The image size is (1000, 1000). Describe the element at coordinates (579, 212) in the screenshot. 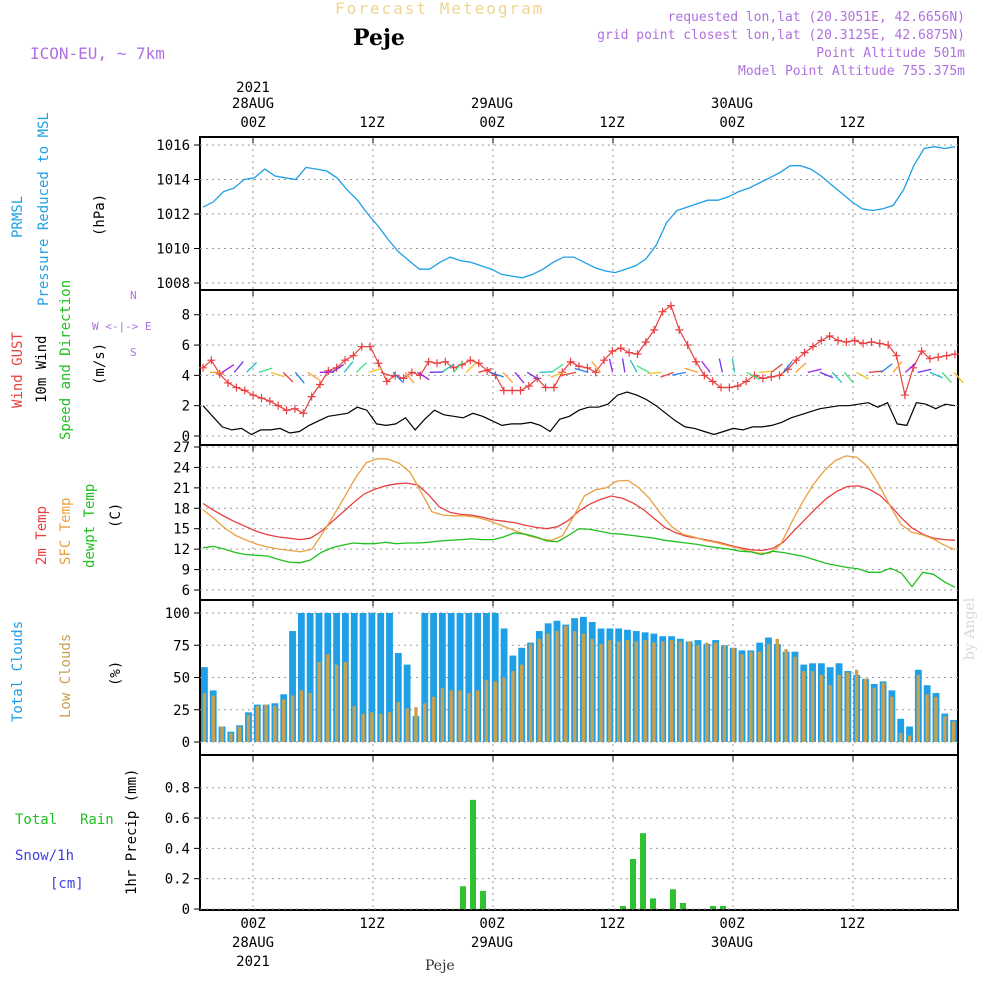

I see `pressure-line` at that location.